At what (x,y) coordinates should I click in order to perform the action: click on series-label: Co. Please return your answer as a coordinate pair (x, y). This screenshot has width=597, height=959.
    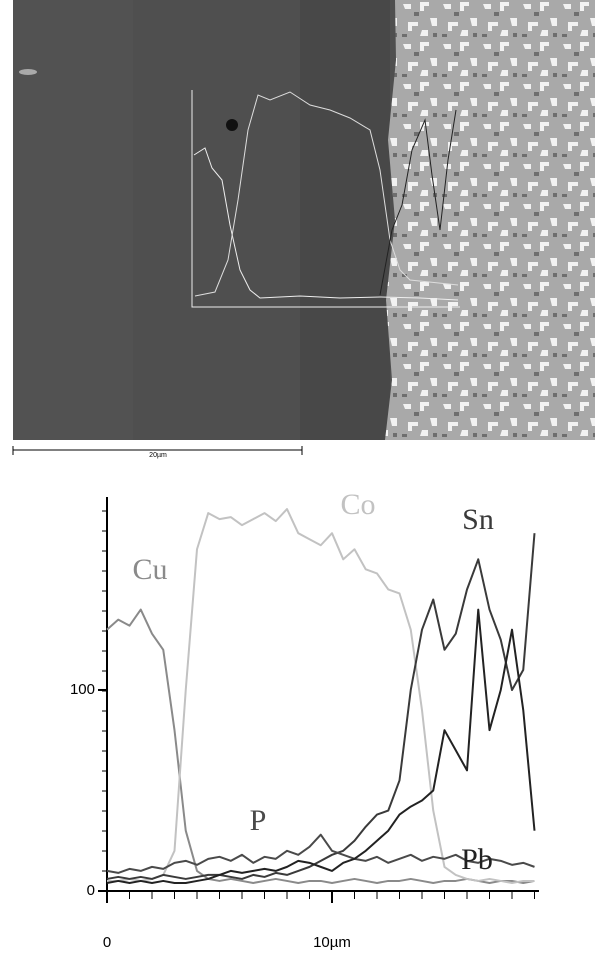
    Looking at the image, I should click on (357, 504).